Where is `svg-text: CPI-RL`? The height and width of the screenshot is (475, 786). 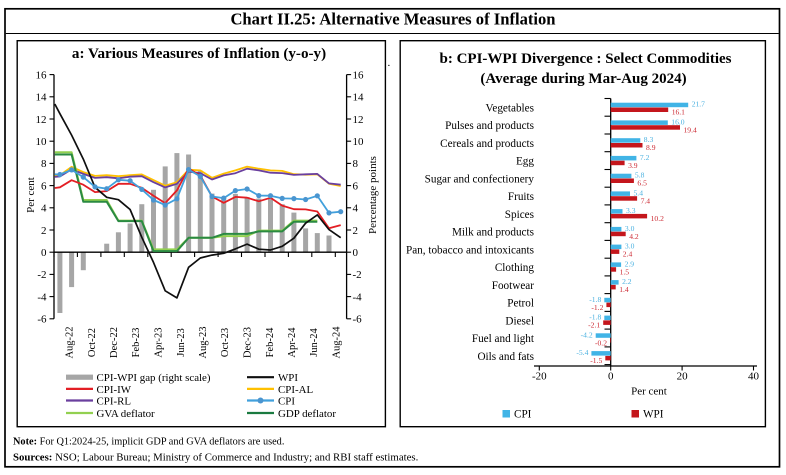
svg-text: CPI-RL is located at coordinates (114, 402).